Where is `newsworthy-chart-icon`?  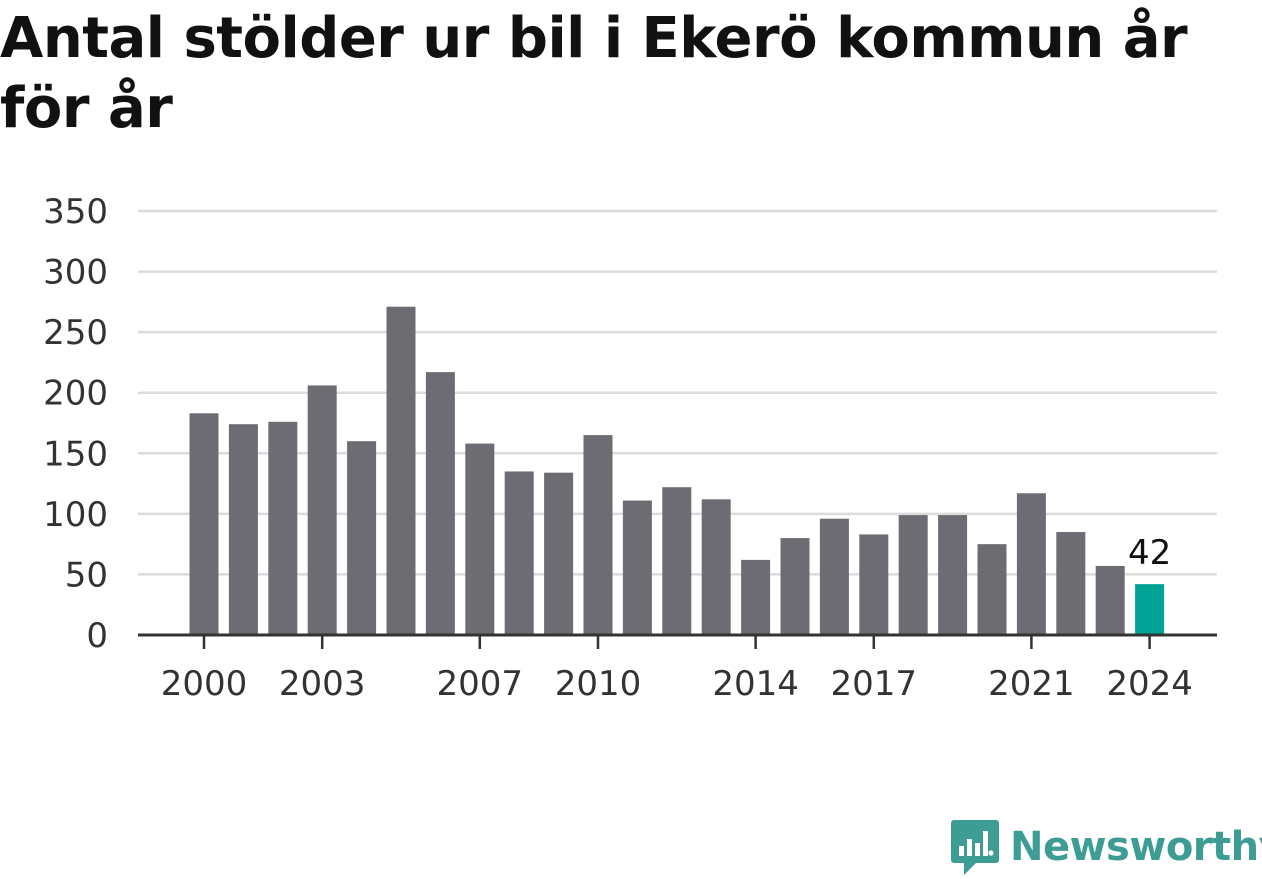 newsworthy-chart-icon is located at coordinates (975, 847).